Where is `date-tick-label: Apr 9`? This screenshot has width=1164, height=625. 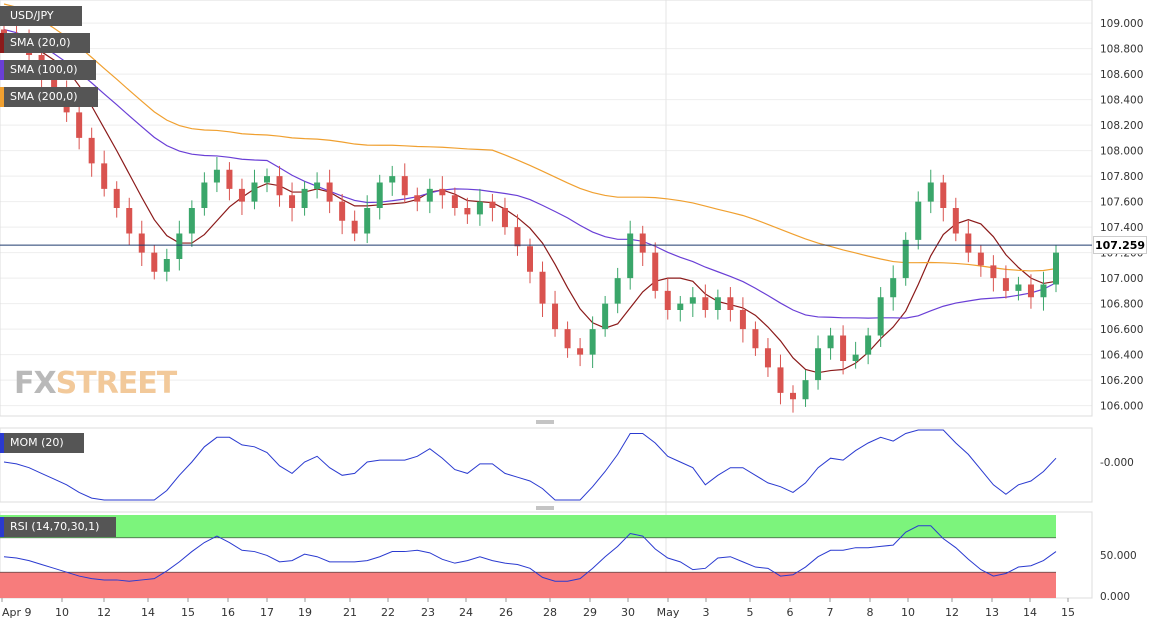
date-tick-label: Apr 9 is located at coordinates (17, 612).